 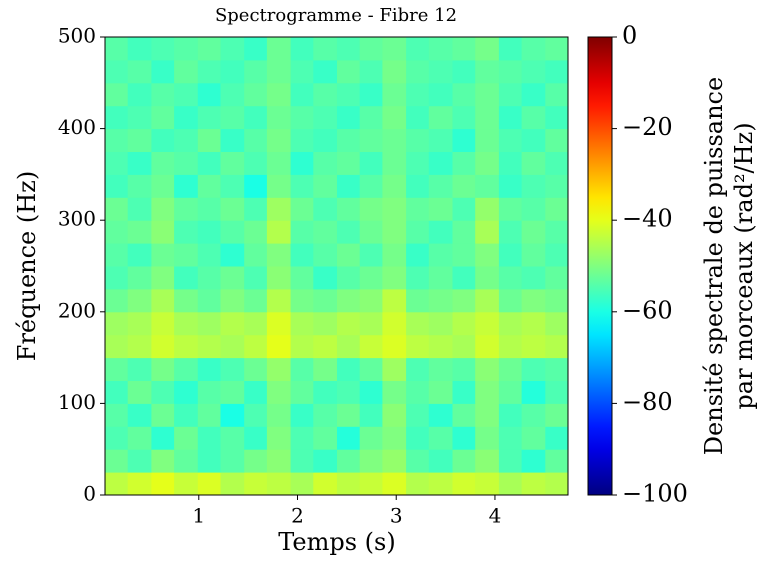 I want to click on colorbar-tick-label: −20, so click(x=647, y=127).